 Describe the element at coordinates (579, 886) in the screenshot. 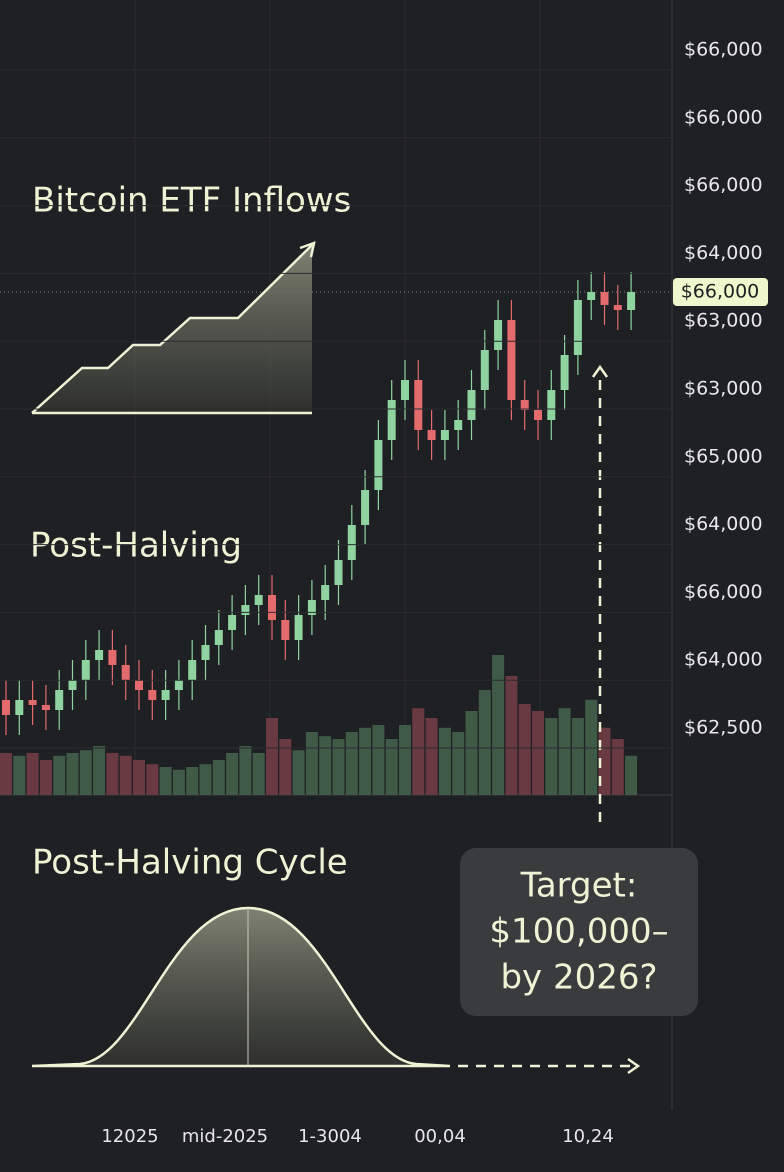

I see `target-text: Target:` at that location.